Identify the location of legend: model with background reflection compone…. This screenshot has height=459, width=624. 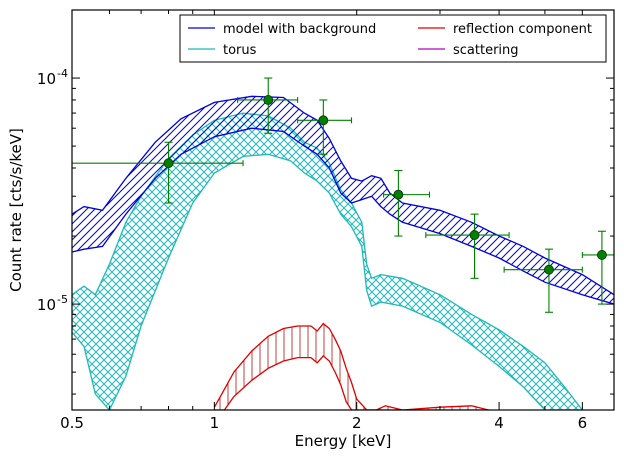
(393, 38).